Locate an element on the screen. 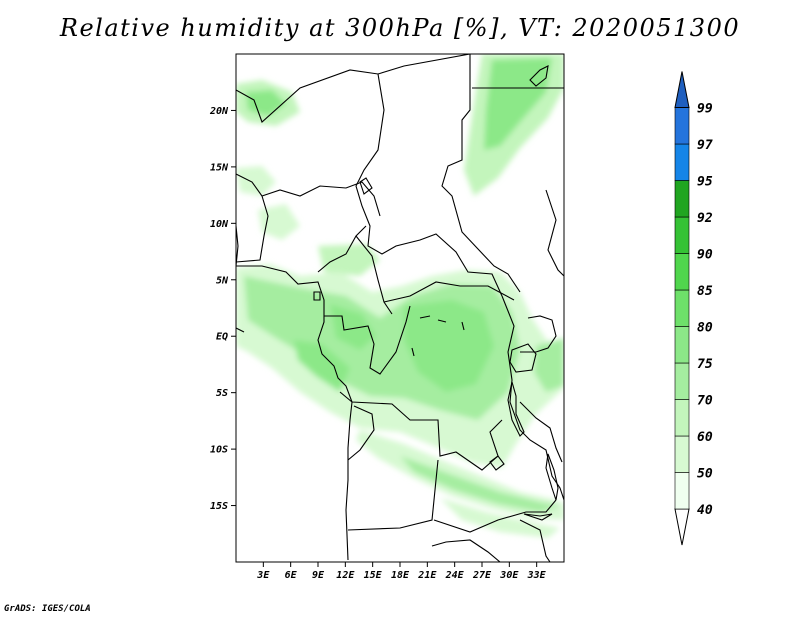 The image size is (800, 618). colorbar-upper-arrow is located at coordinates (682, 89).